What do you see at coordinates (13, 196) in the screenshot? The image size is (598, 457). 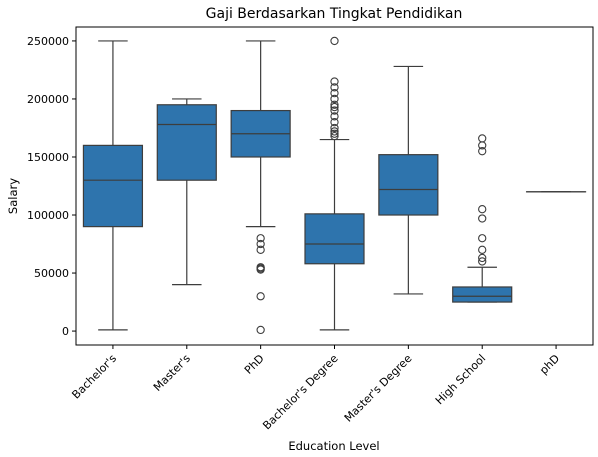 I see `y-axis-label: Salary` at bounding box center [13, 196].